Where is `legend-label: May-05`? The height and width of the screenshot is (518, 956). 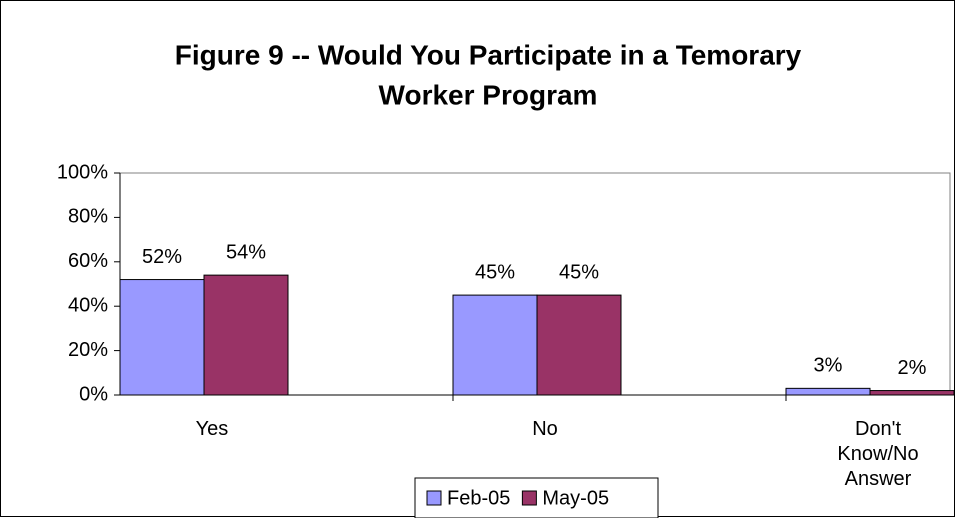 legend-label: May-05 is located at coordinates (575, 498).